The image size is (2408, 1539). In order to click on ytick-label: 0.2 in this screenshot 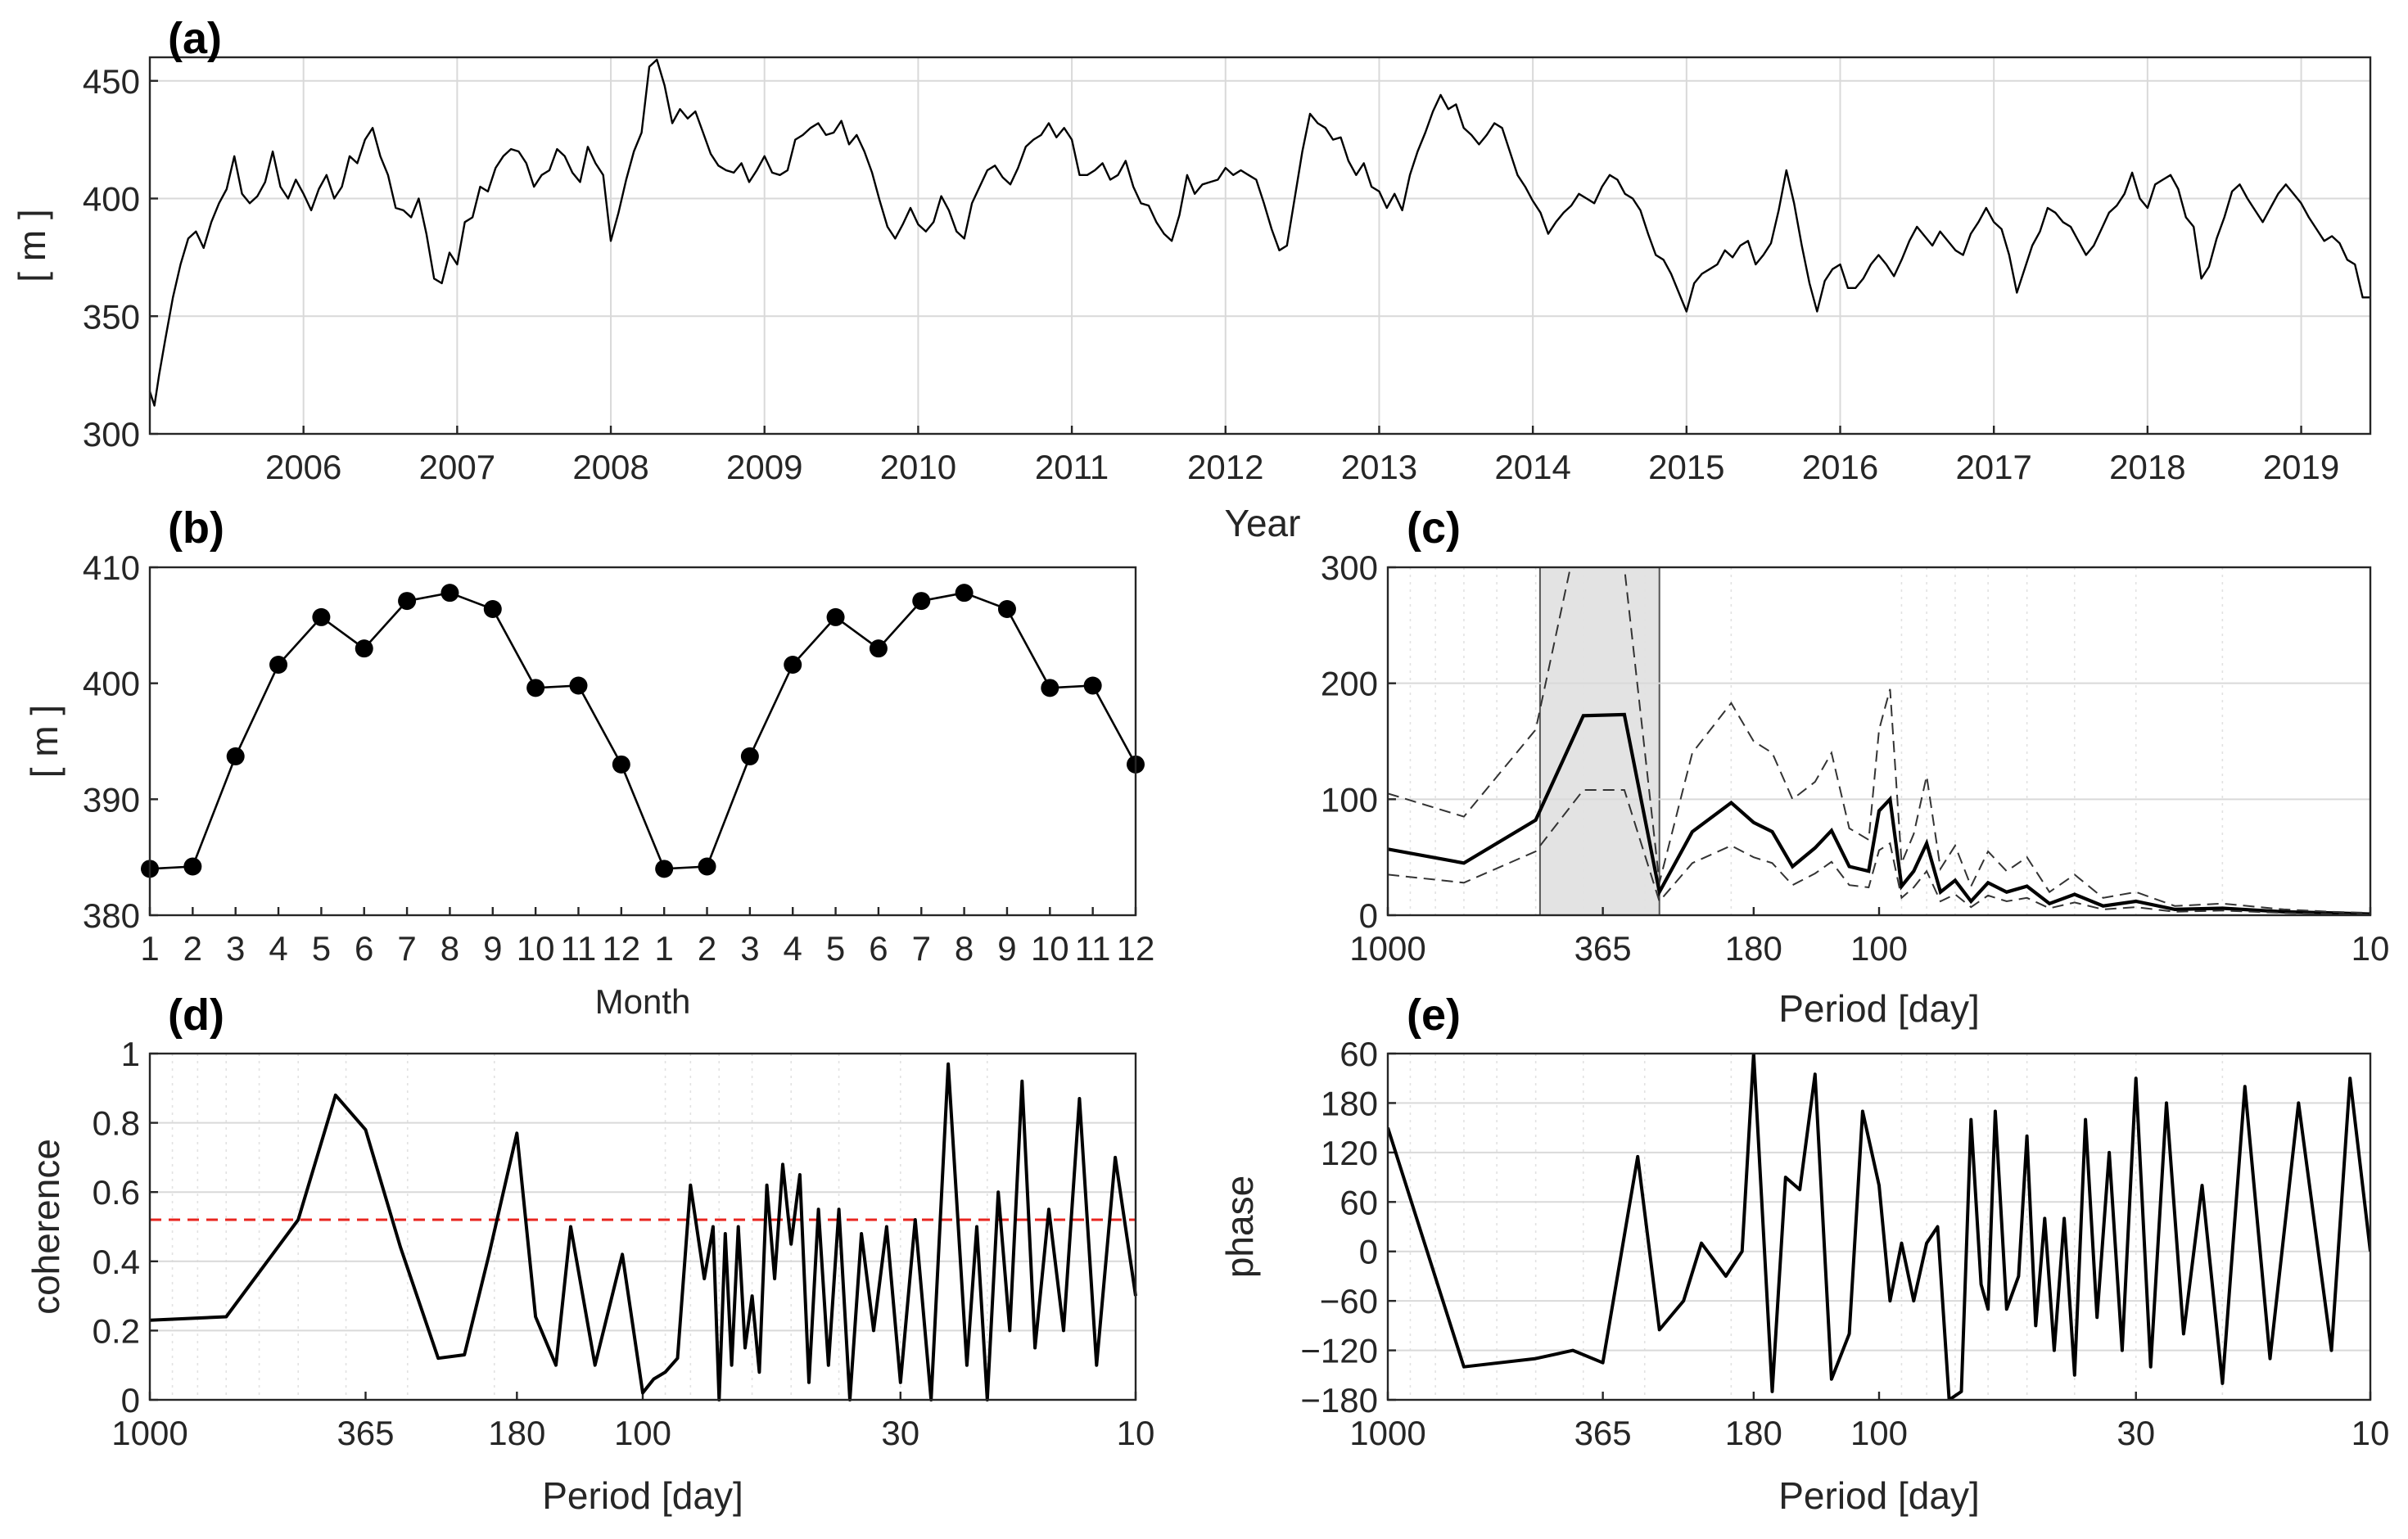, I will do `click(116, 1330)`.